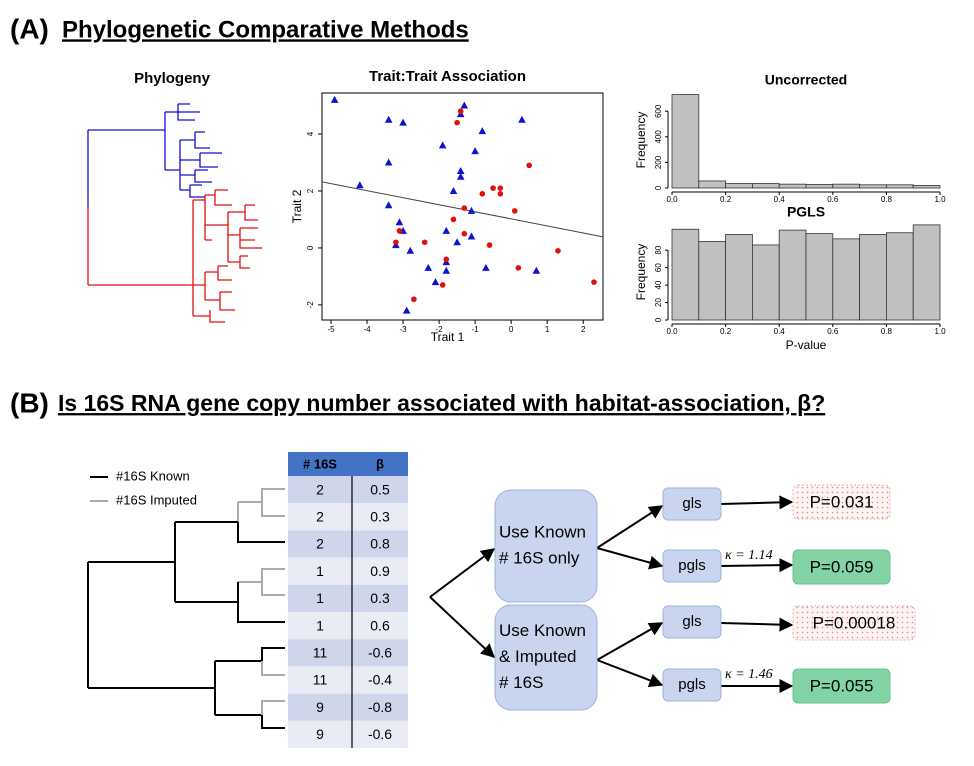 This screenshot has height=766, width=974. What do you see at coordinates (380, 489) in the screenshot?
I see `table-cell: 0.5` at bounding box center [380, 489].